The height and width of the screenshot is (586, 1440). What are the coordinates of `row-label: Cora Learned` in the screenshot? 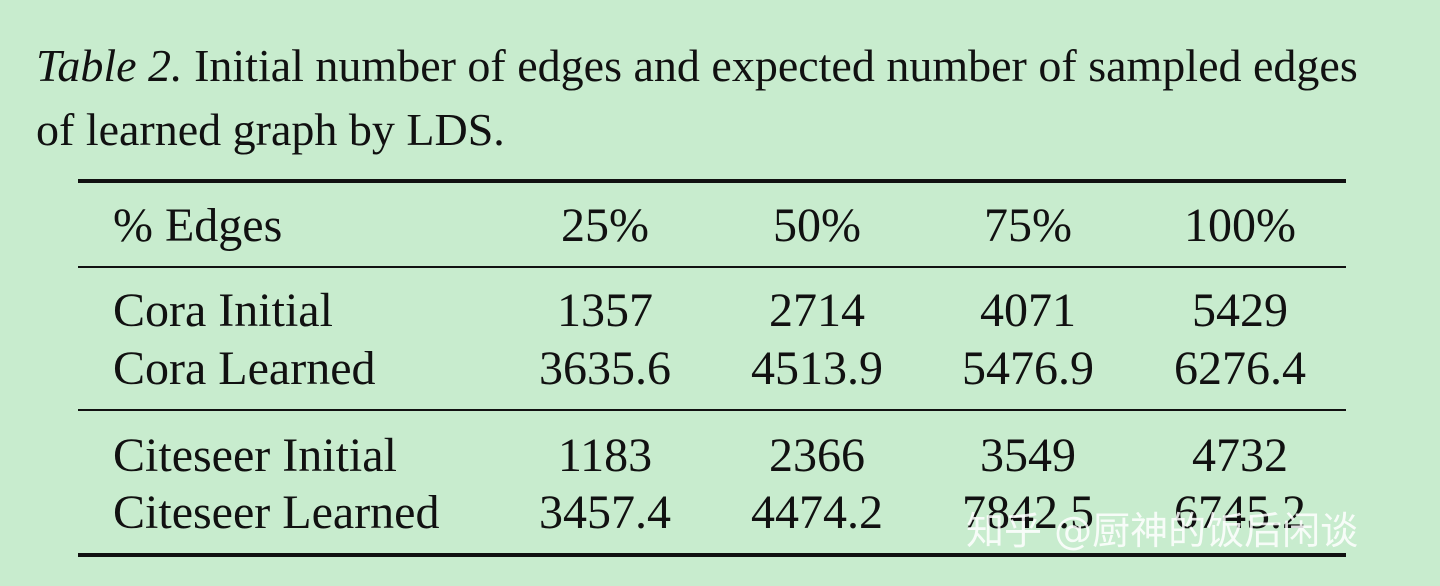 It's located at (244, 368).